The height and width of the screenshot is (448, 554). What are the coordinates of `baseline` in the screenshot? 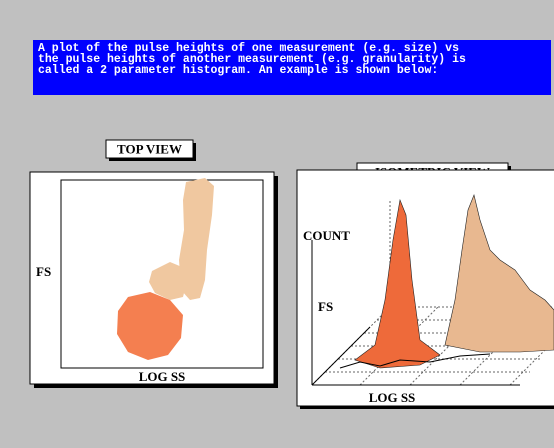 It's located at (415, 361).